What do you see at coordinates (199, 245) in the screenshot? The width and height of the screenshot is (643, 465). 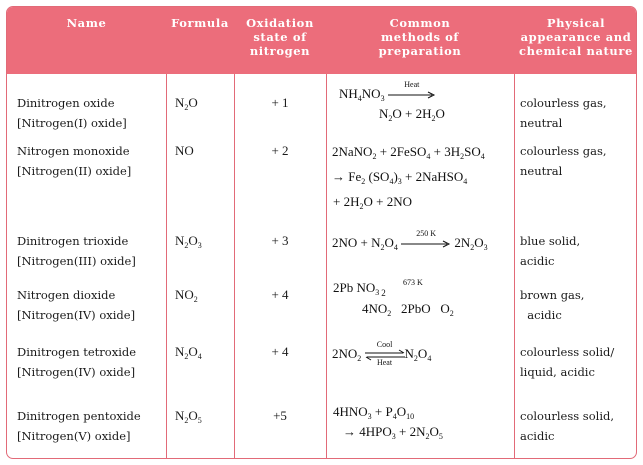 I see `formula-sub: 3` at bounding box center [199, 245].